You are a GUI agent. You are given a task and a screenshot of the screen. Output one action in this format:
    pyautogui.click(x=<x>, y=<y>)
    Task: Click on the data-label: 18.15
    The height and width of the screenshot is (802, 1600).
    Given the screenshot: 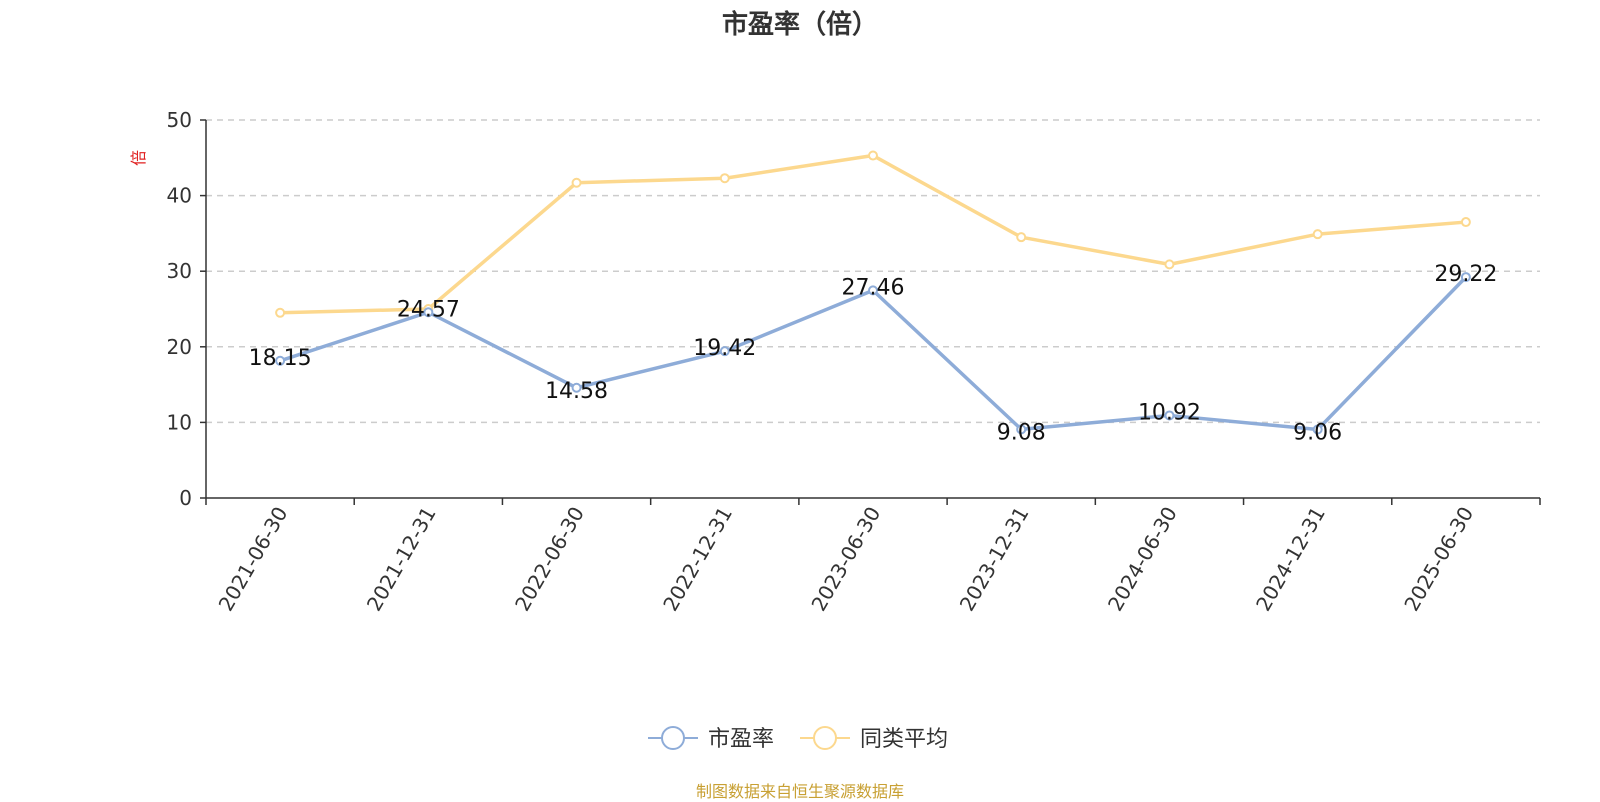 What is the action you would take?
    pyautogui.click(x=280, y=358)
    